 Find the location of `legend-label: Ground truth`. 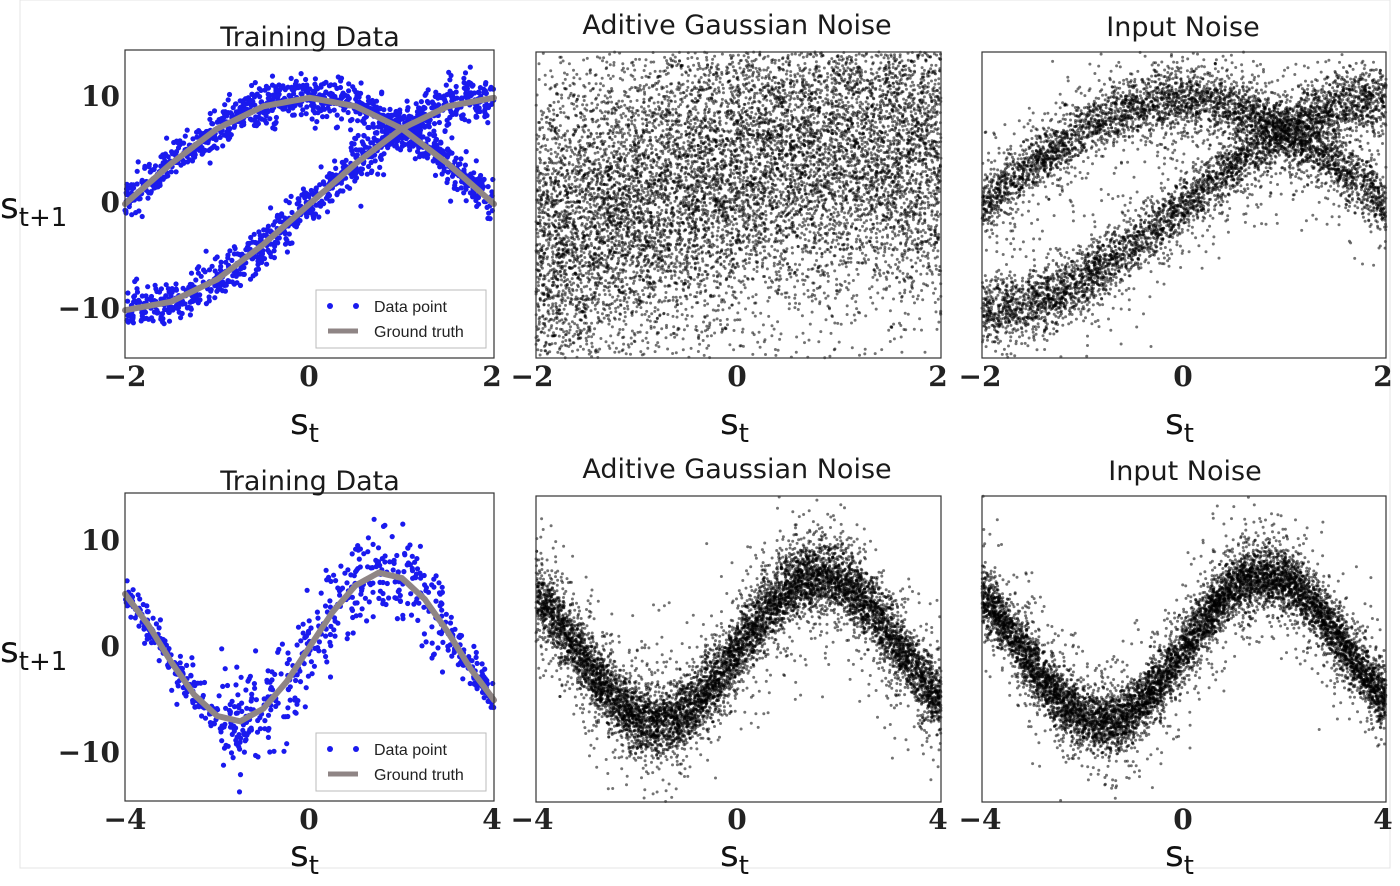

legend-label: Ground truth is located at coordinates (419, 332).